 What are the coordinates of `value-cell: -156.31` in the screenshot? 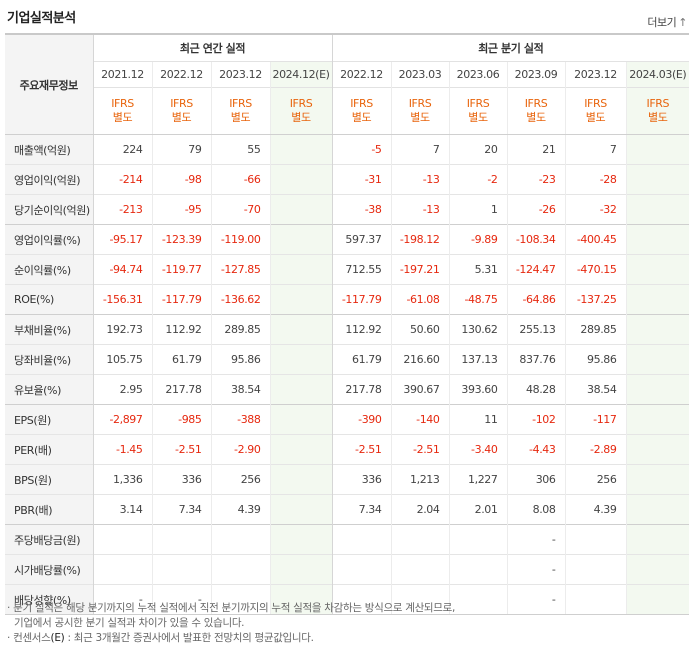 It's located at (122, 299).